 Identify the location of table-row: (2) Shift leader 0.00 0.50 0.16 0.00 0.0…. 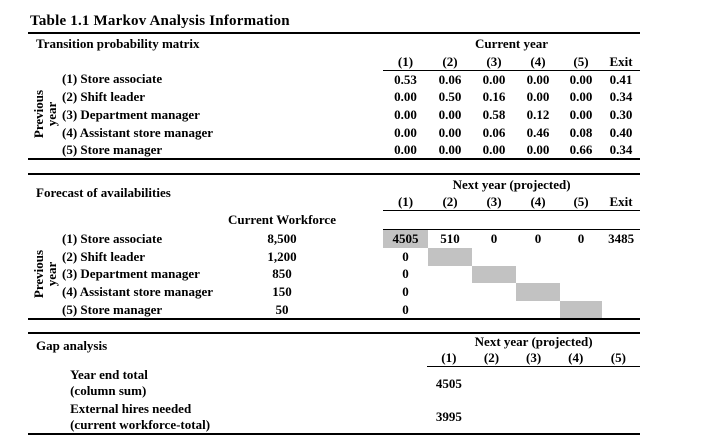
(334, 97).